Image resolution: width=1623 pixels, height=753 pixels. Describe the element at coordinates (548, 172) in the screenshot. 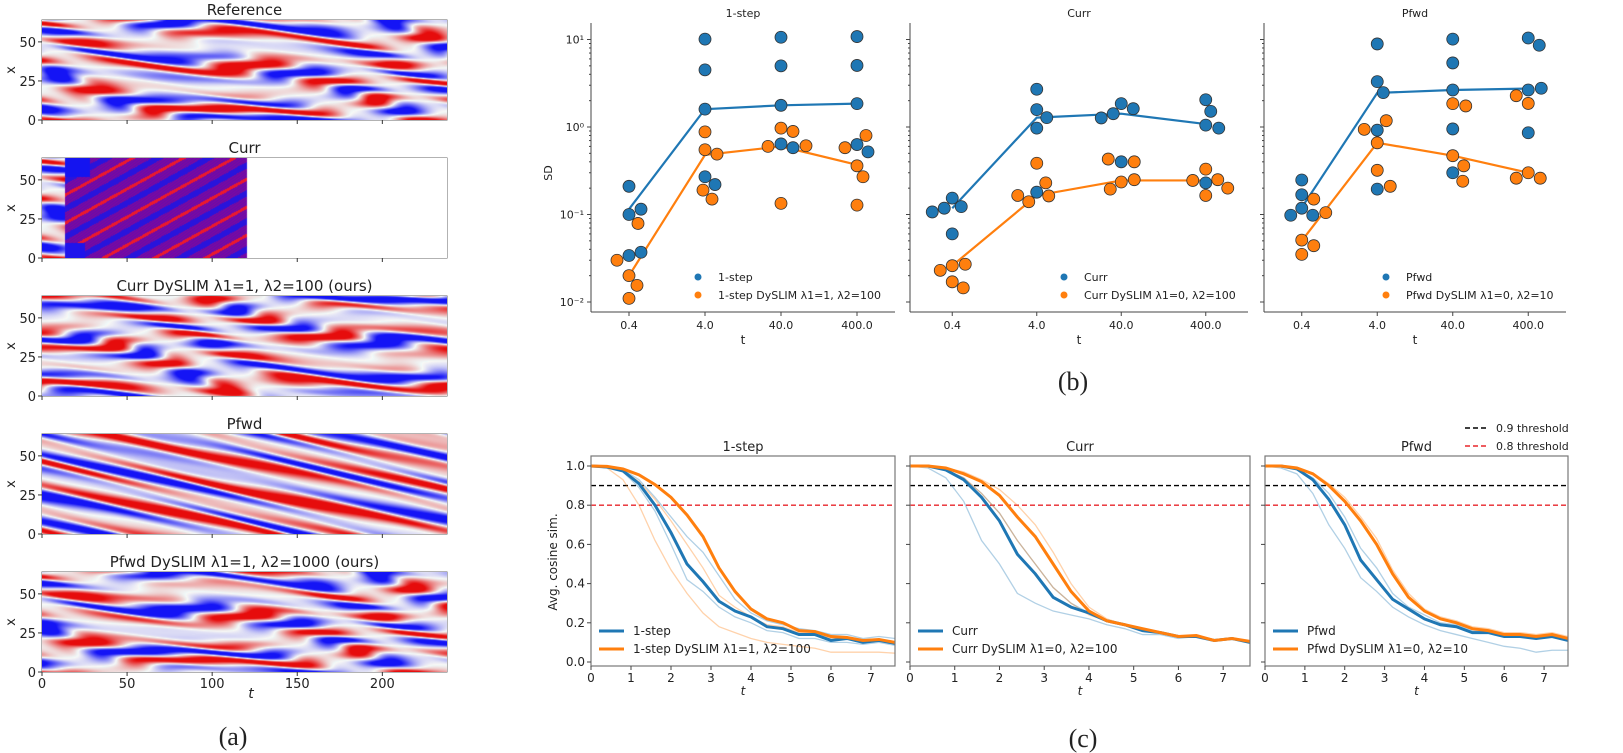

I see `y-axis-label: SD` at that location.